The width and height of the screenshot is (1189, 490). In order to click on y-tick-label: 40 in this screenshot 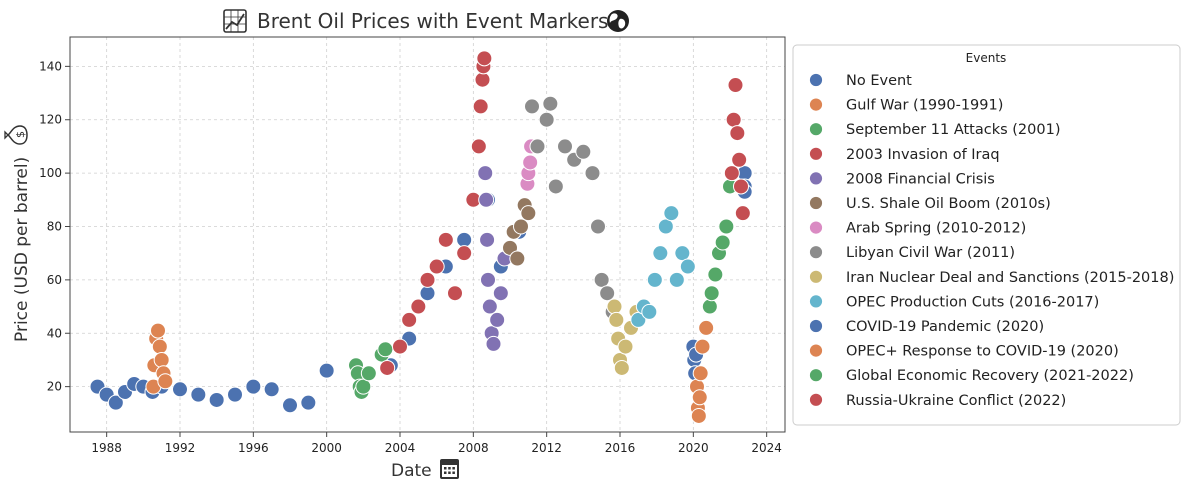, I will do `click(54, 333)`.